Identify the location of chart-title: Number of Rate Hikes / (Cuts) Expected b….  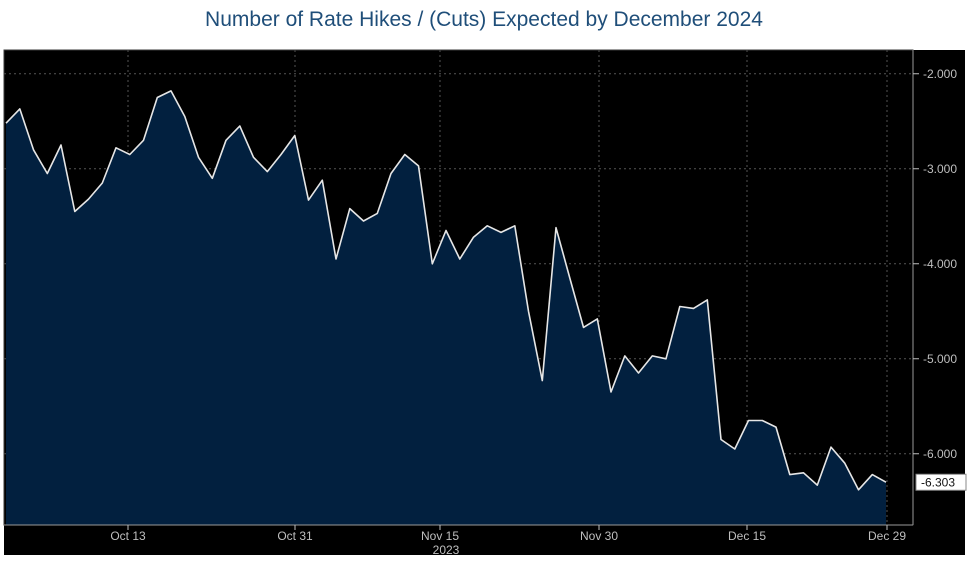
(484, 19).